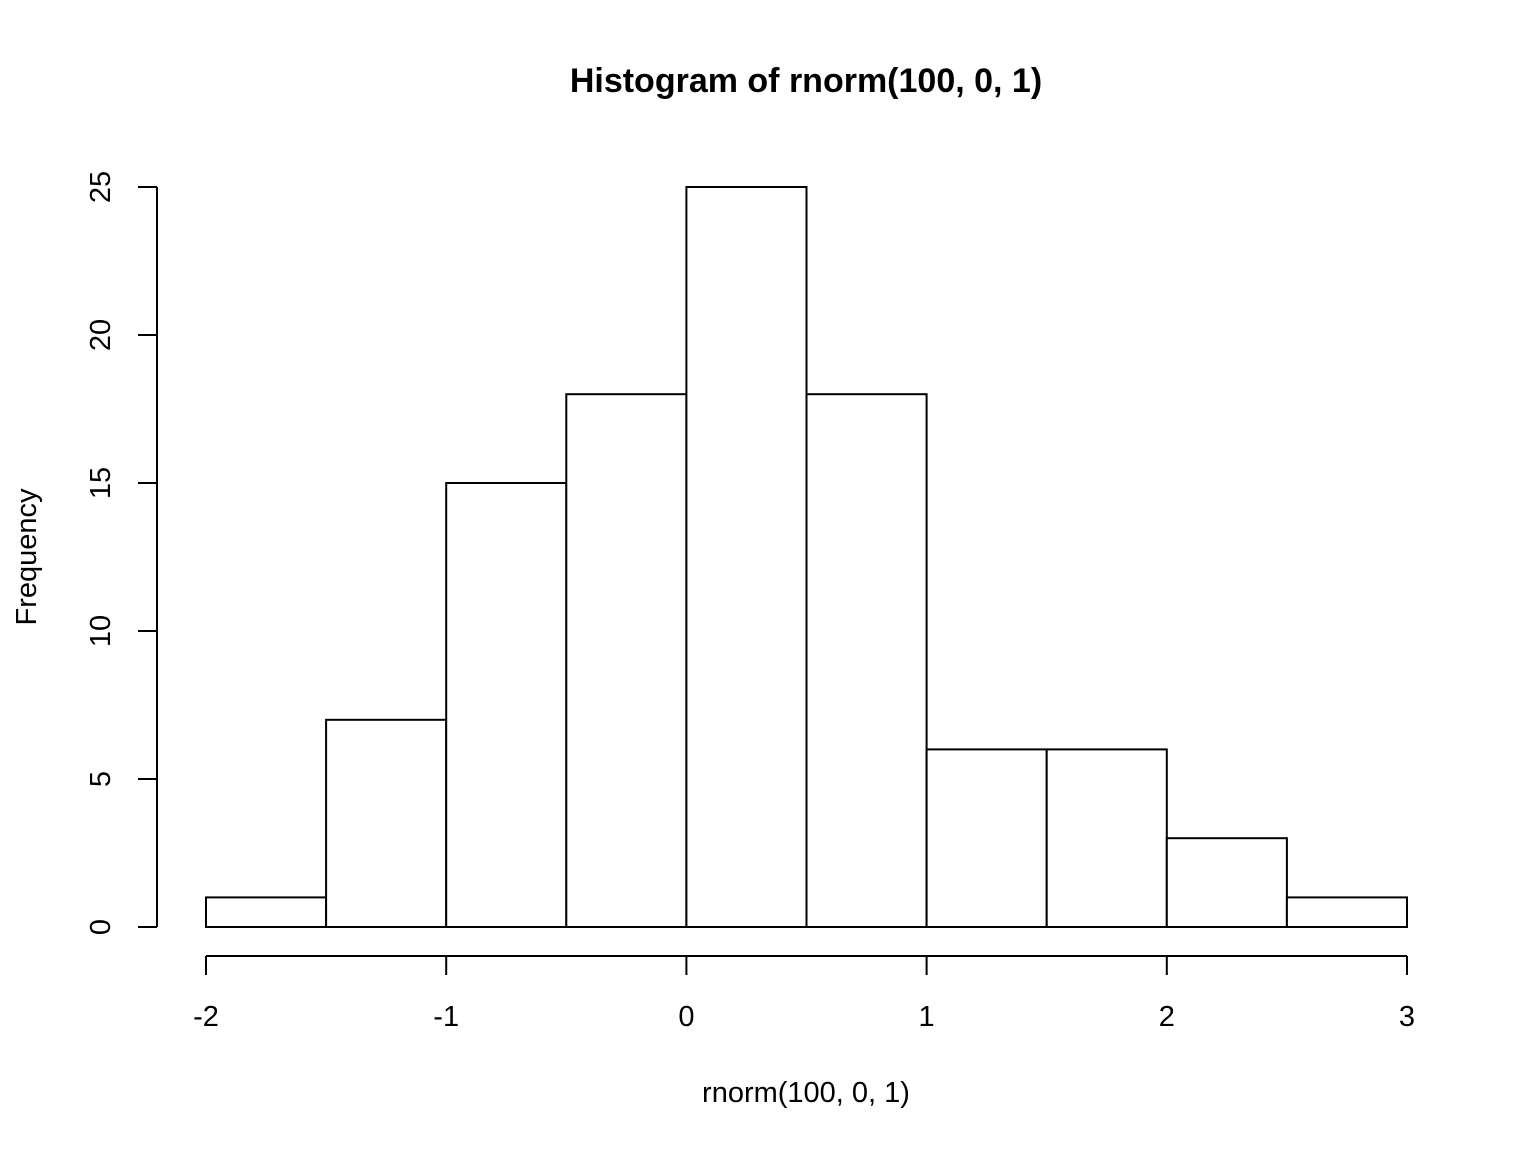  What do you see at coordinates (101, 927) in the screenshot?
I see `y-tick-label: 0` at bounding box center [101, 927].